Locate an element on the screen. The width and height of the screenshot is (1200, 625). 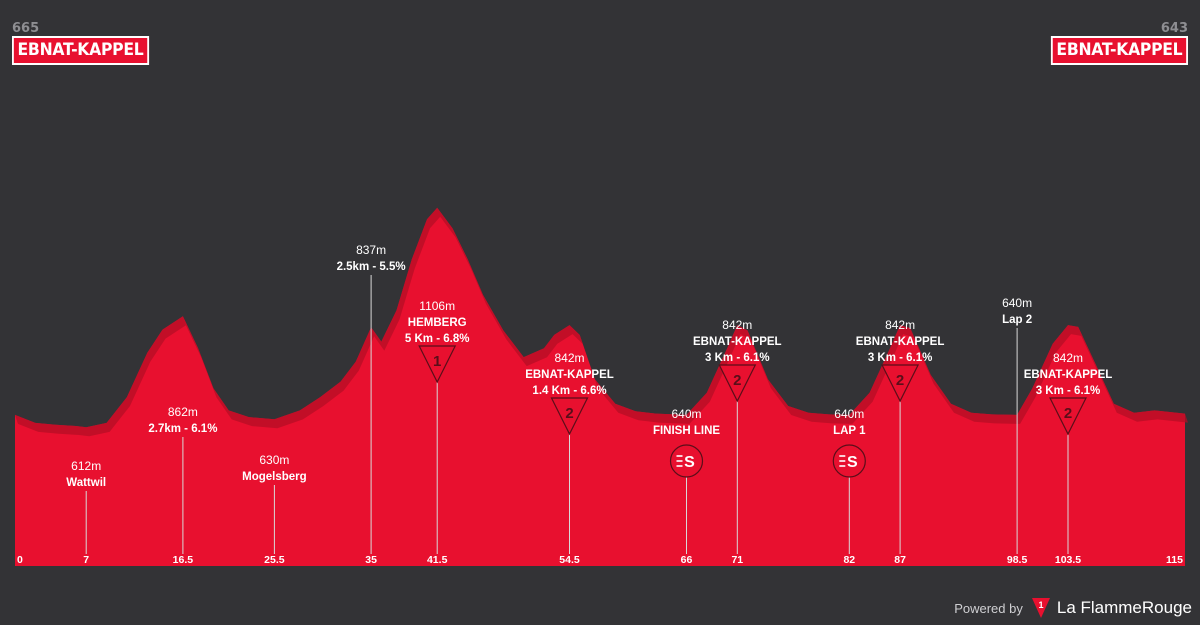
poi-name-label: LAP 1 is located at coordinates (849, 431).